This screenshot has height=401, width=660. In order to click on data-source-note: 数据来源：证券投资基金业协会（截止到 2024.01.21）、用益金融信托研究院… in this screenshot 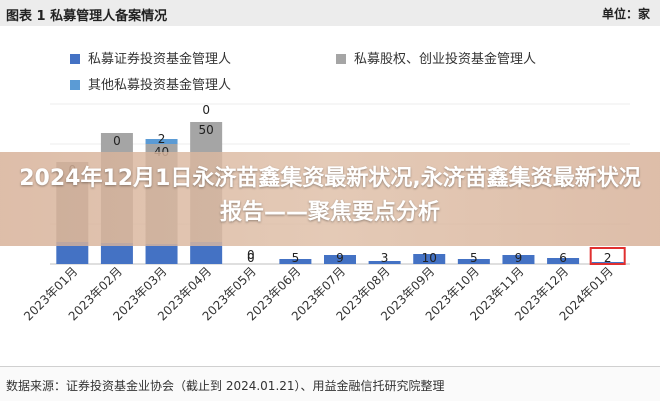, I will do `click(225, 386)`.